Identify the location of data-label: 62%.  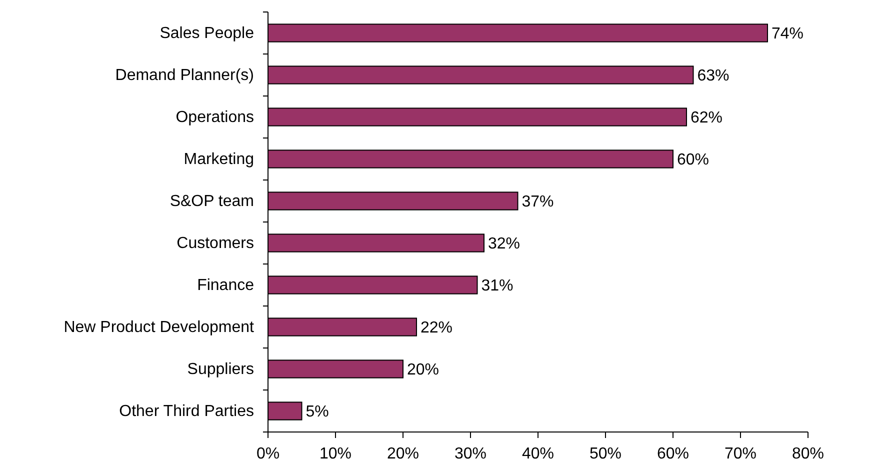
(706, 118).